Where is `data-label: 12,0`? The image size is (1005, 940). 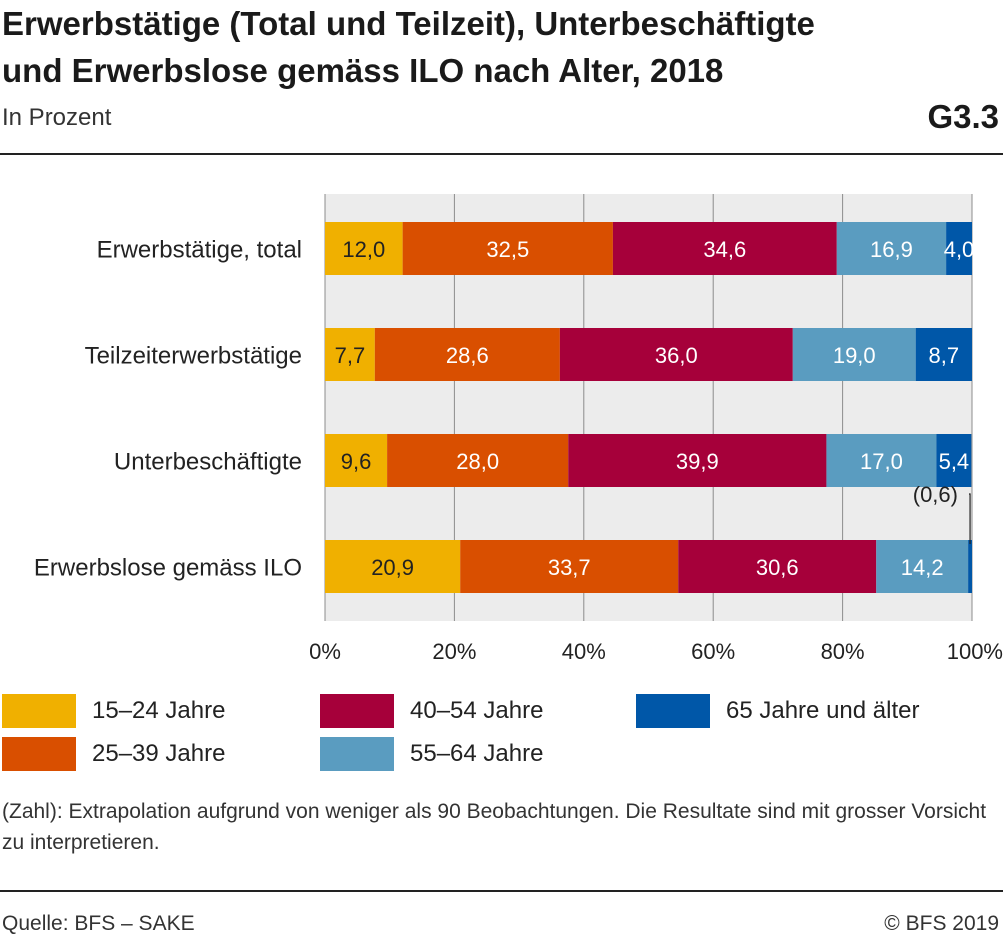
data-label: 12,0 is located at coordinates (363, 249).